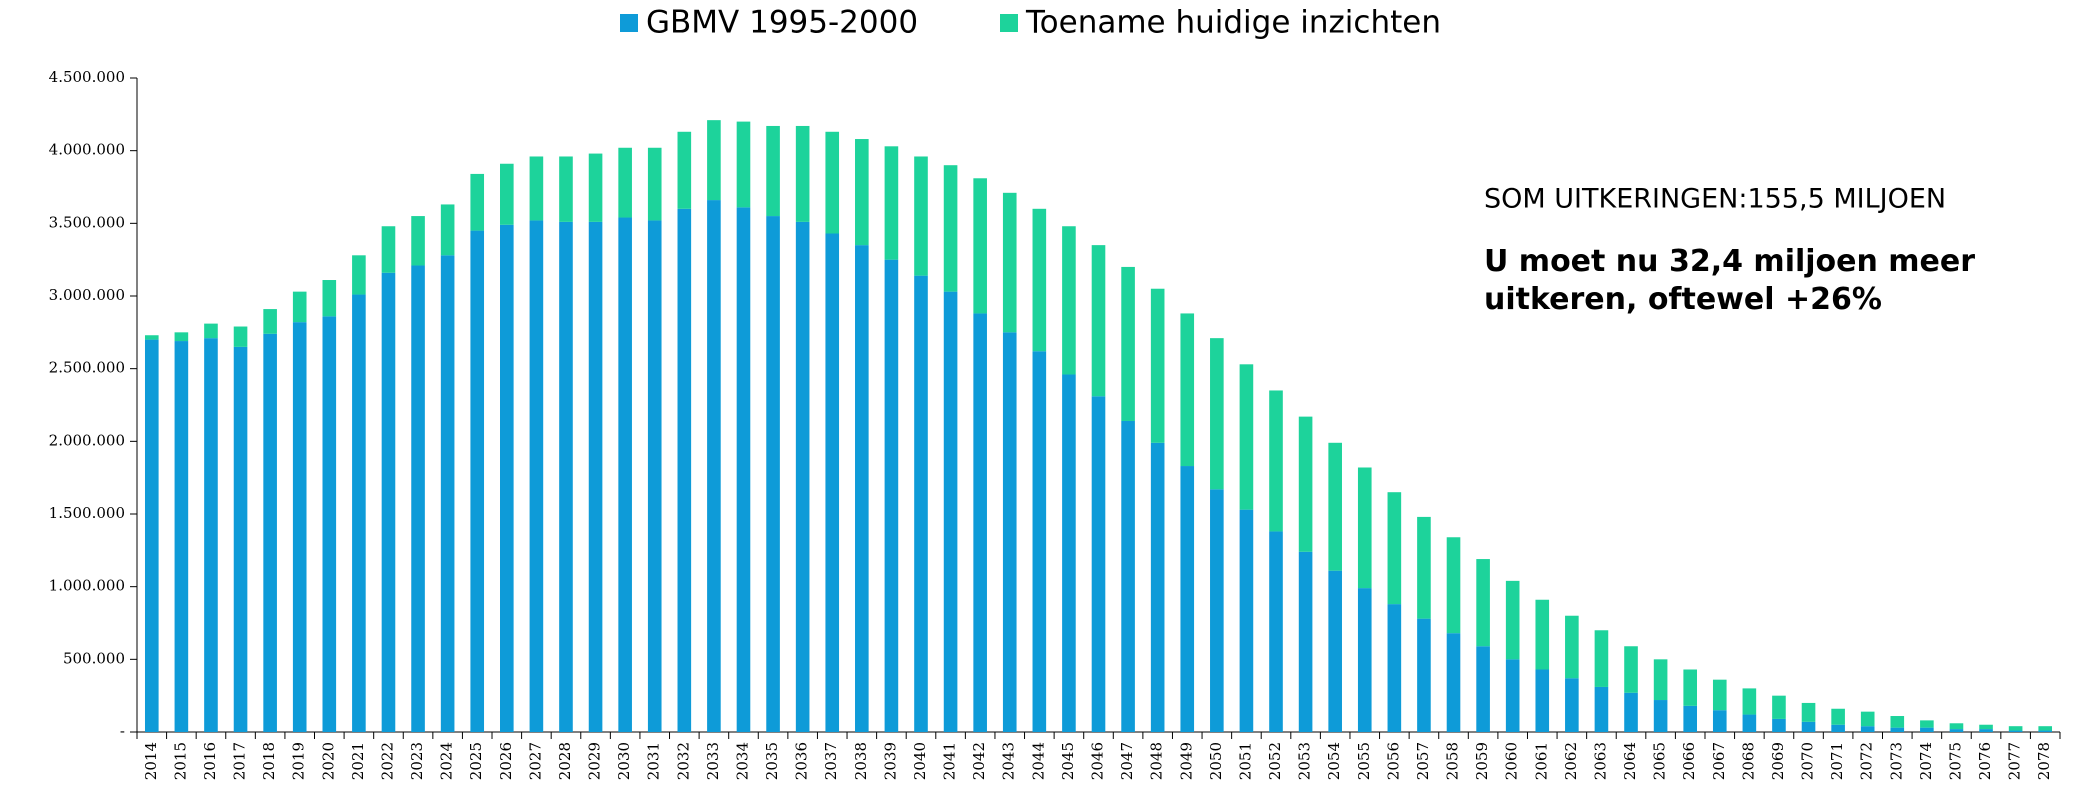 This screenshot has width=2084, height=795. I want to click on x-tick-label: 2030, so click(624, 761).